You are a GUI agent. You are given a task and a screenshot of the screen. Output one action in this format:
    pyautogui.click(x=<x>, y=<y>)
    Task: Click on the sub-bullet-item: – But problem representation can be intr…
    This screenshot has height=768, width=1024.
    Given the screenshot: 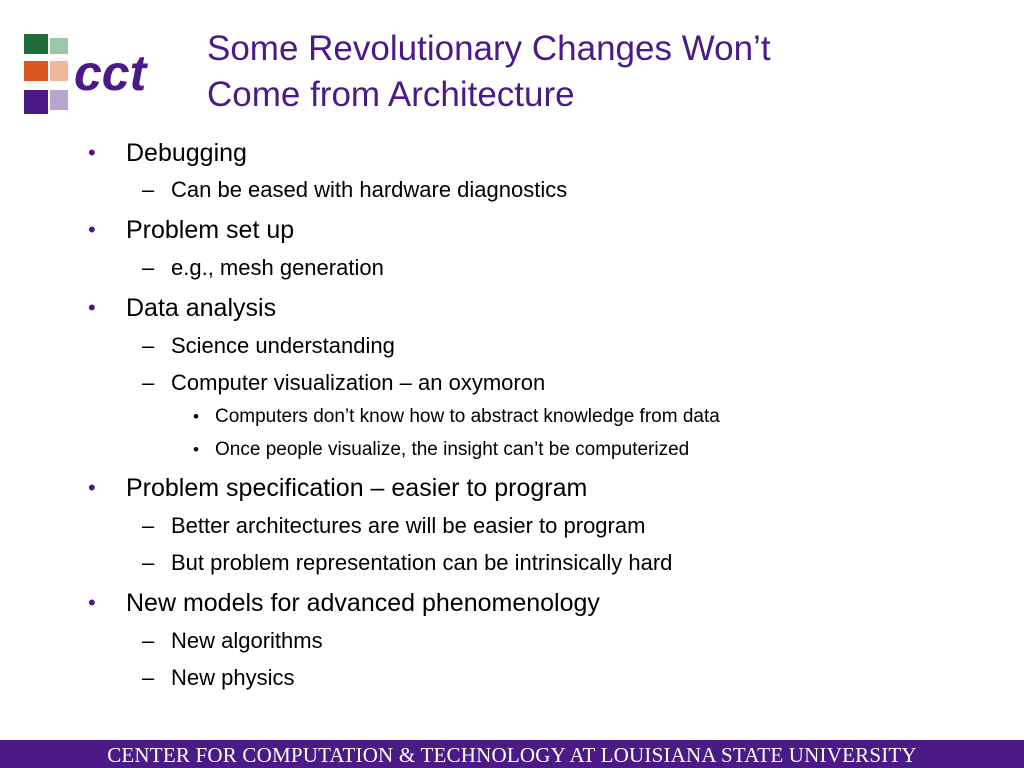 What is the action you would take?
    pyautogui.click(x=407, y=563)
    